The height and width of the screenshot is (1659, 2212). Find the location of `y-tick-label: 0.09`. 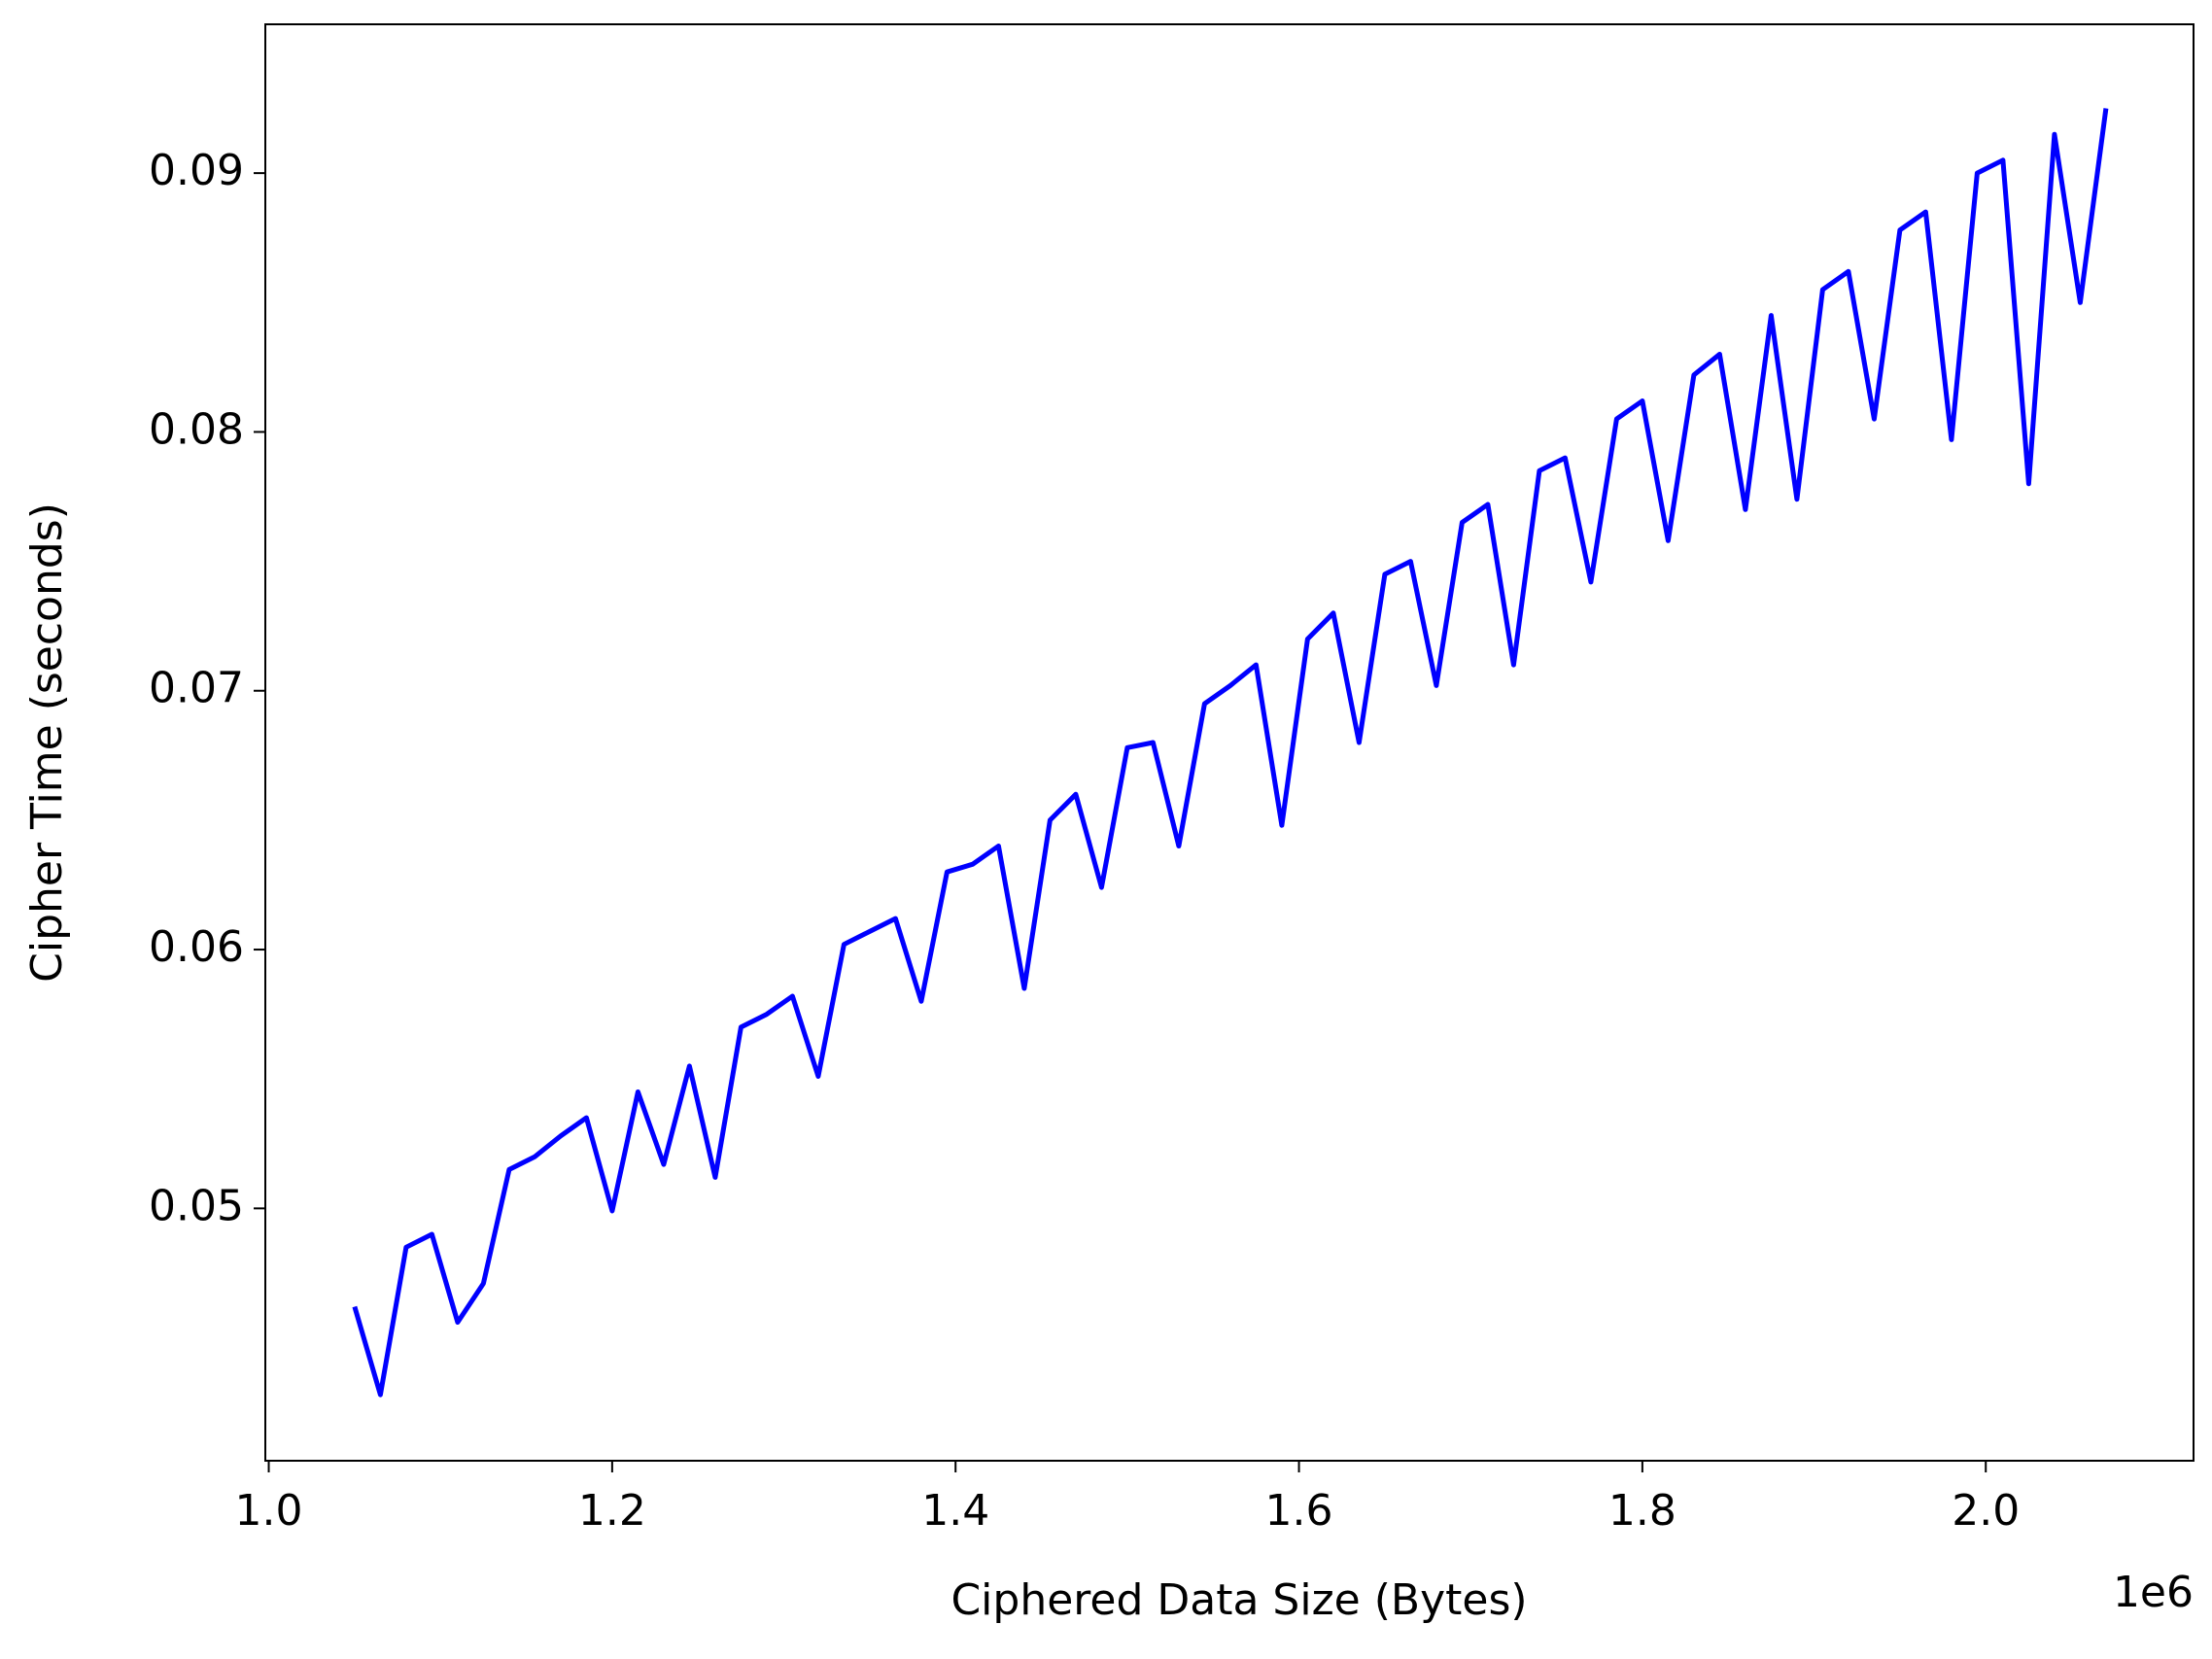

y-tick-label: 0.09 is located at coordinates (196, 170).